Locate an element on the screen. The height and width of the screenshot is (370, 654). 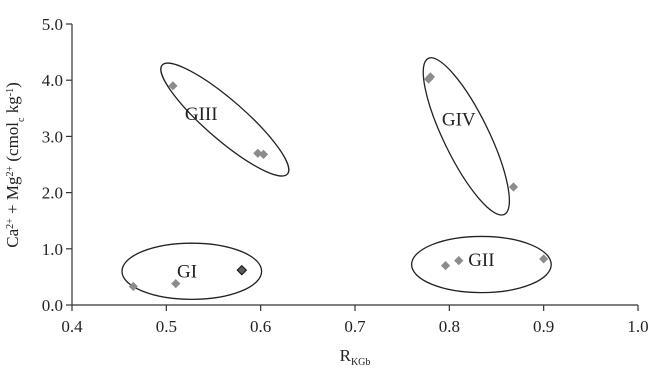
x-tick-label: 0.8 is located at coordinates (449, 326).